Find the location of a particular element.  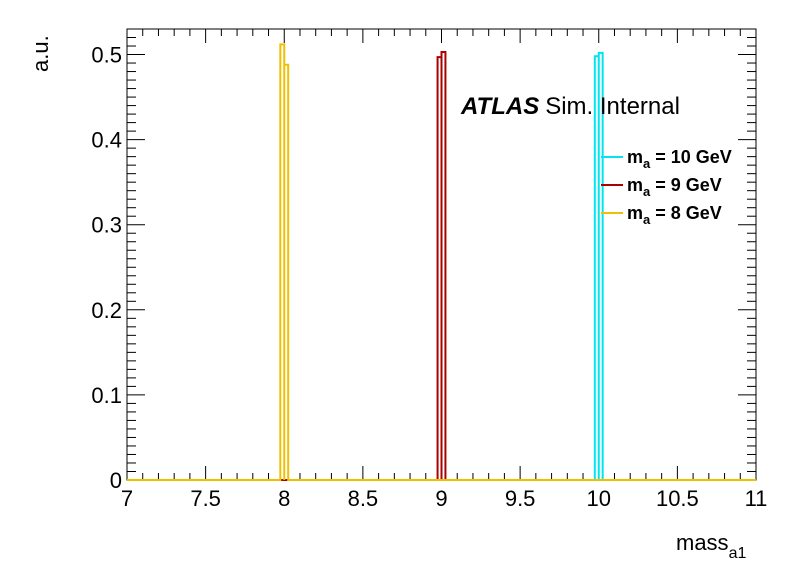

x-tick-label: 10 is located at coordinates (599, 498).